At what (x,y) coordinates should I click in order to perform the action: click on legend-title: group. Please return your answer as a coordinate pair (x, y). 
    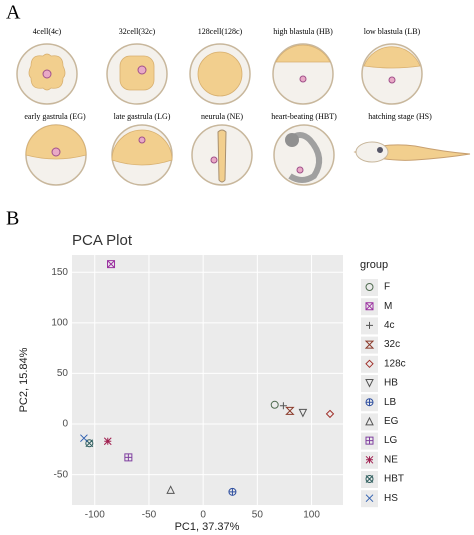
    Looking at the image, I should click on (374, 265).